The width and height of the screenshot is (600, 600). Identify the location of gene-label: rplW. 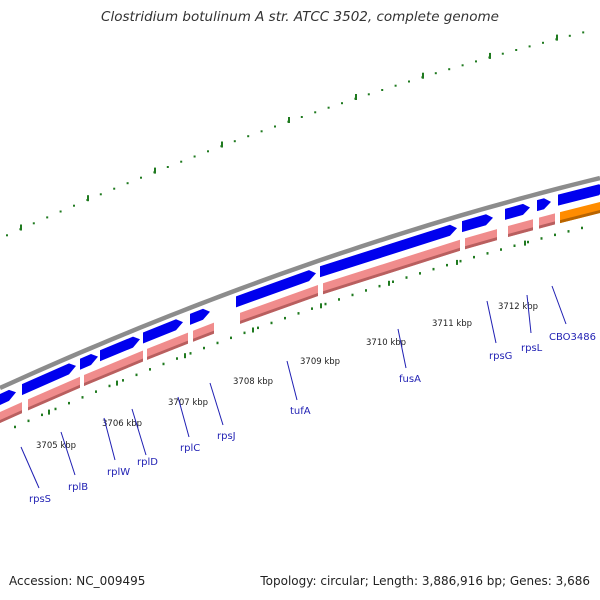
(118, 472).